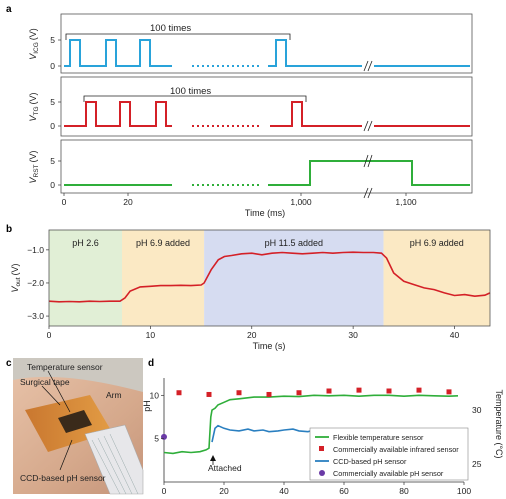  What do you see at coordinates (464, 491) in the screenshot?
I see `d-xtick-label-5: 100` at bounding box center [464, 491].